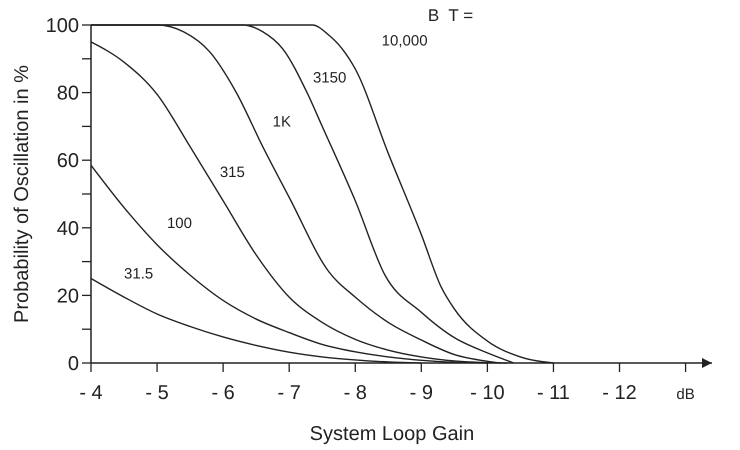 This screenshot has width=740, height=450. What do you see at coordinates (392, 434) in the screenshot?
I see `x-axis-title: System Loop Gain` at bounding box center [392, 434].